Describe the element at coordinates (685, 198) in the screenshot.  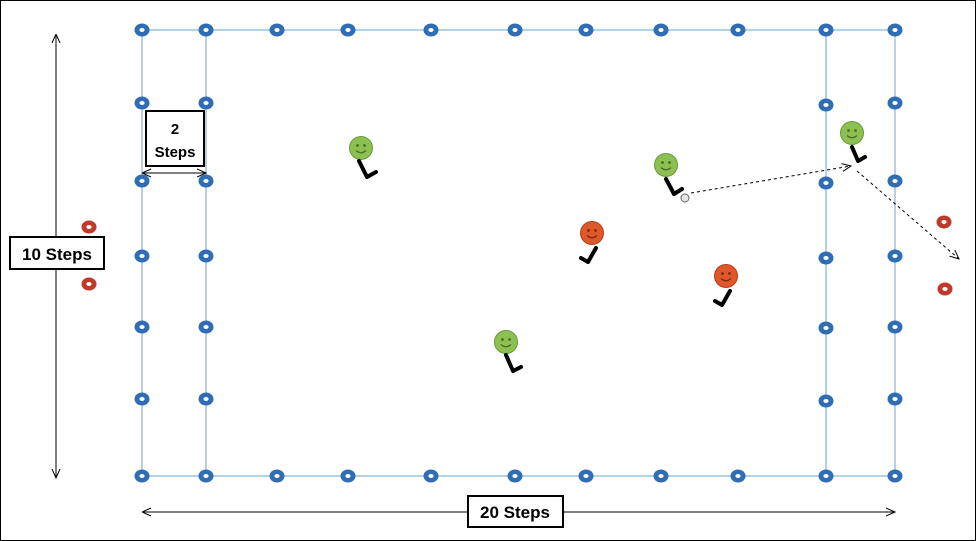
I see `ball-icon` at that location.